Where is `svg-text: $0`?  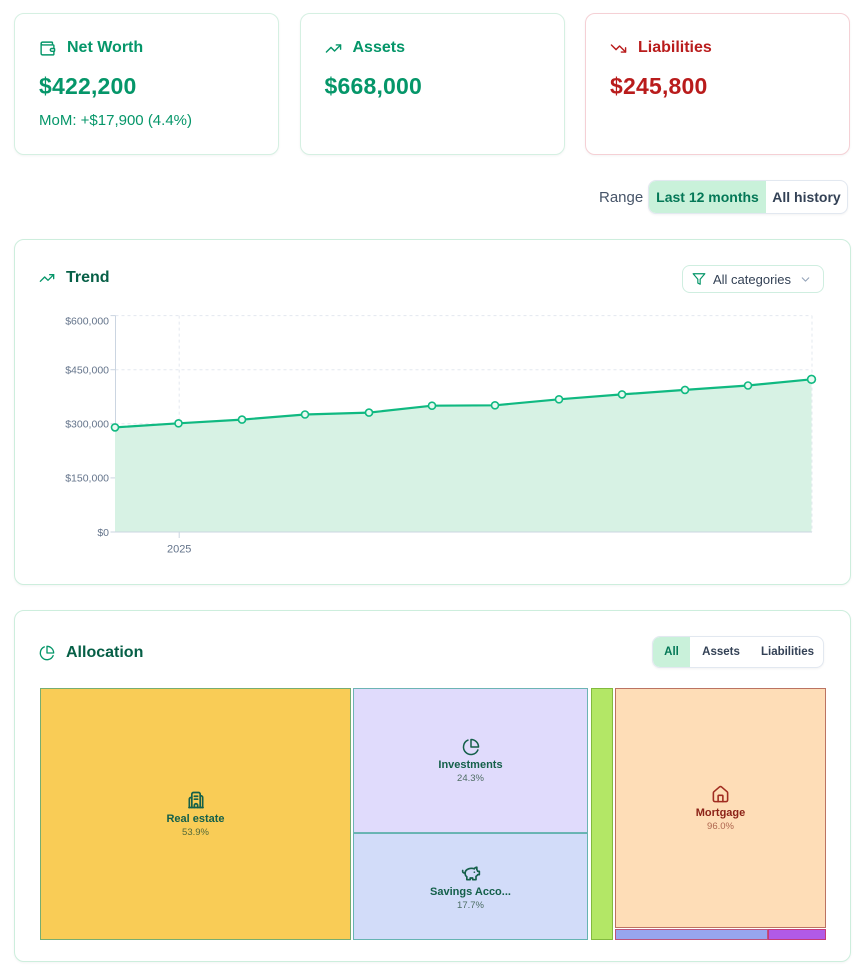 svg-text: $0 is located at coordinates (103, 533).